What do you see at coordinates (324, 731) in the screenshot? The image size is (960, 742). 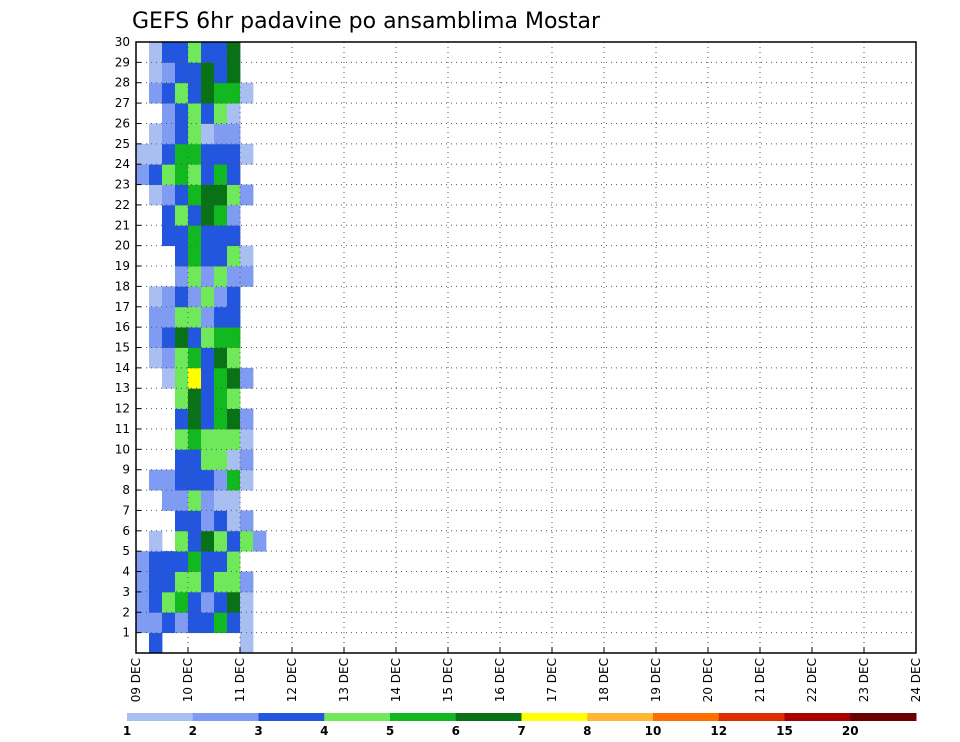 I see `legend-label: 4` at bounding box center [324, 731].